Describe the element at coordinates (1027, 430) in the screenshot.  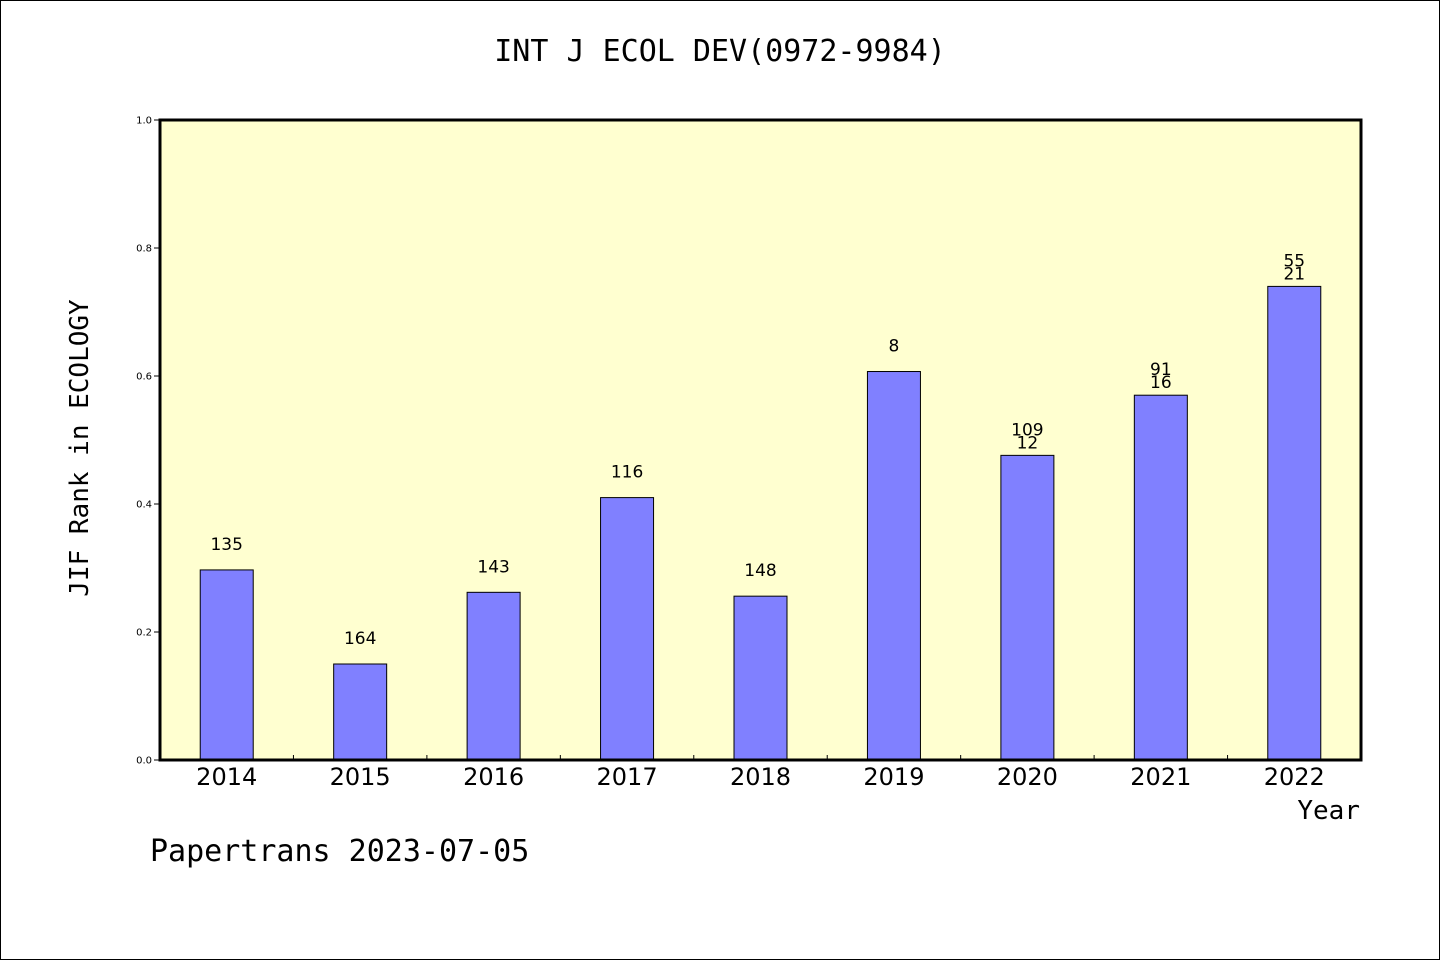
I see `data-label-total: 109` at that location.